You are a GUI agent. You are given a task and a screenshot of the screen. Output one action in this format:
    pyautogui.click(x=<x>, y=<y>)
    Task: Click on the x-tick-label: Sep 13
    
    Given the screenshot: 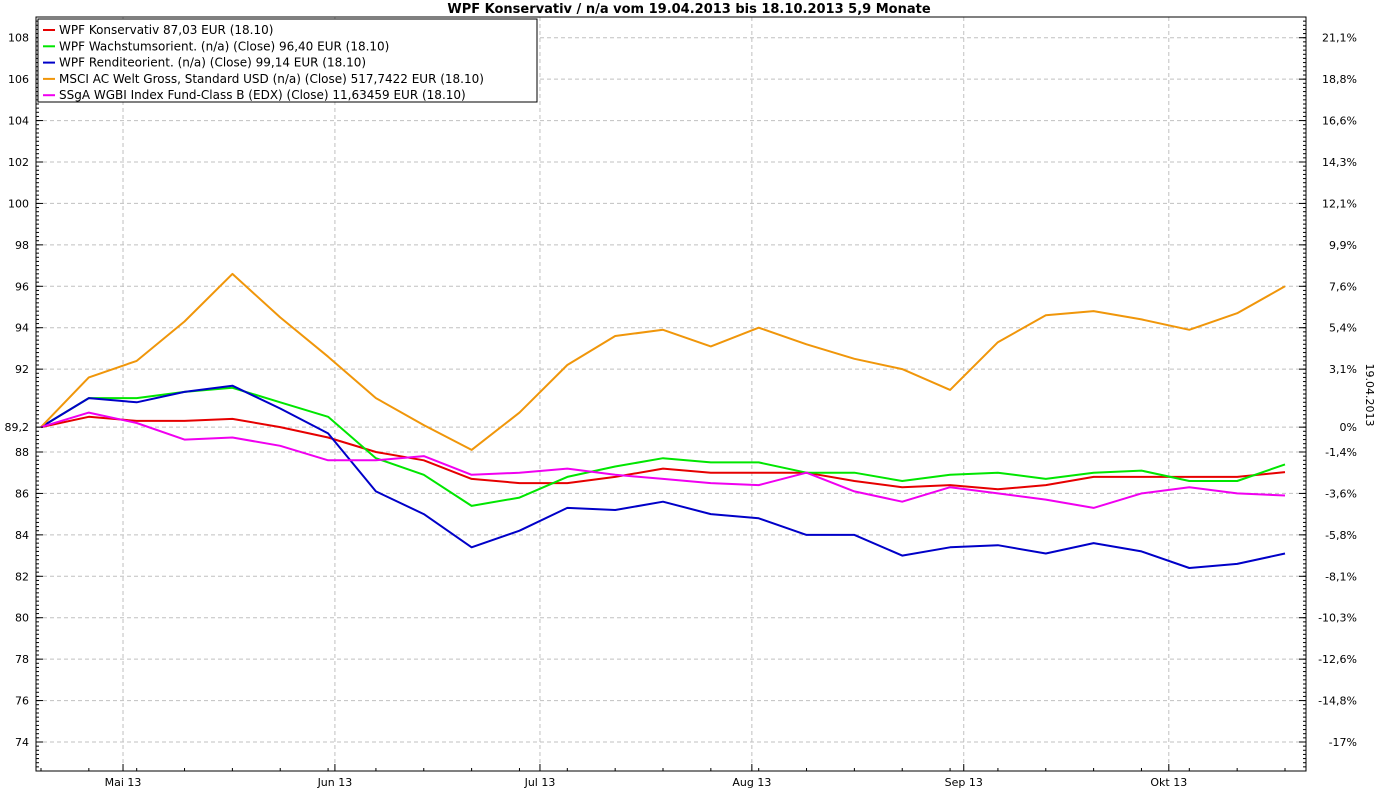 What is the action you would take?
    pyautogui.click(x=964, y=782)
    